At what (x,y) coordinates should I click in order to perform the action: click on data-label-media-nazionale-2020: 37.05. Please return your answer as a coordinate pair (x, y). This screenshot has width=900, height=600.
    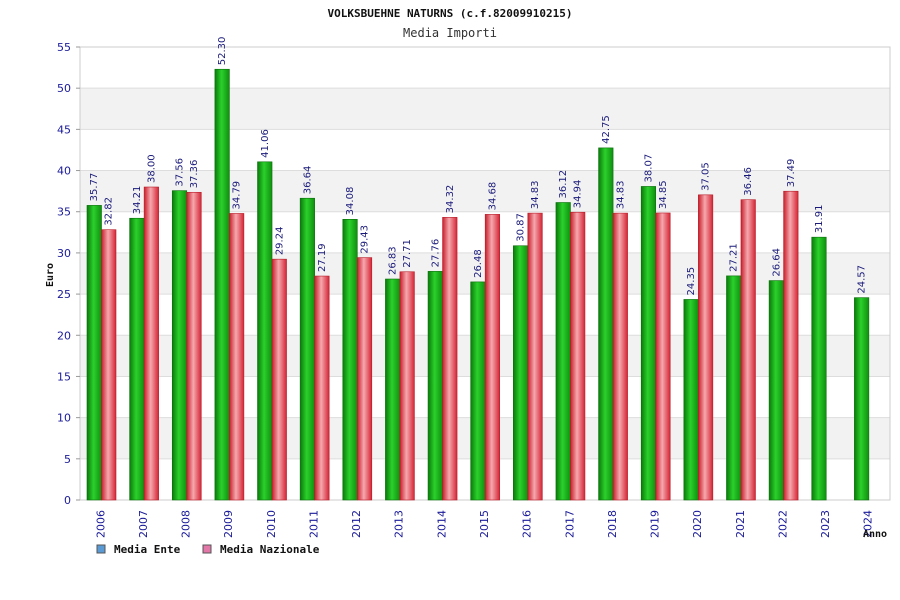
    Looking at the image, I should click on (706, 176).